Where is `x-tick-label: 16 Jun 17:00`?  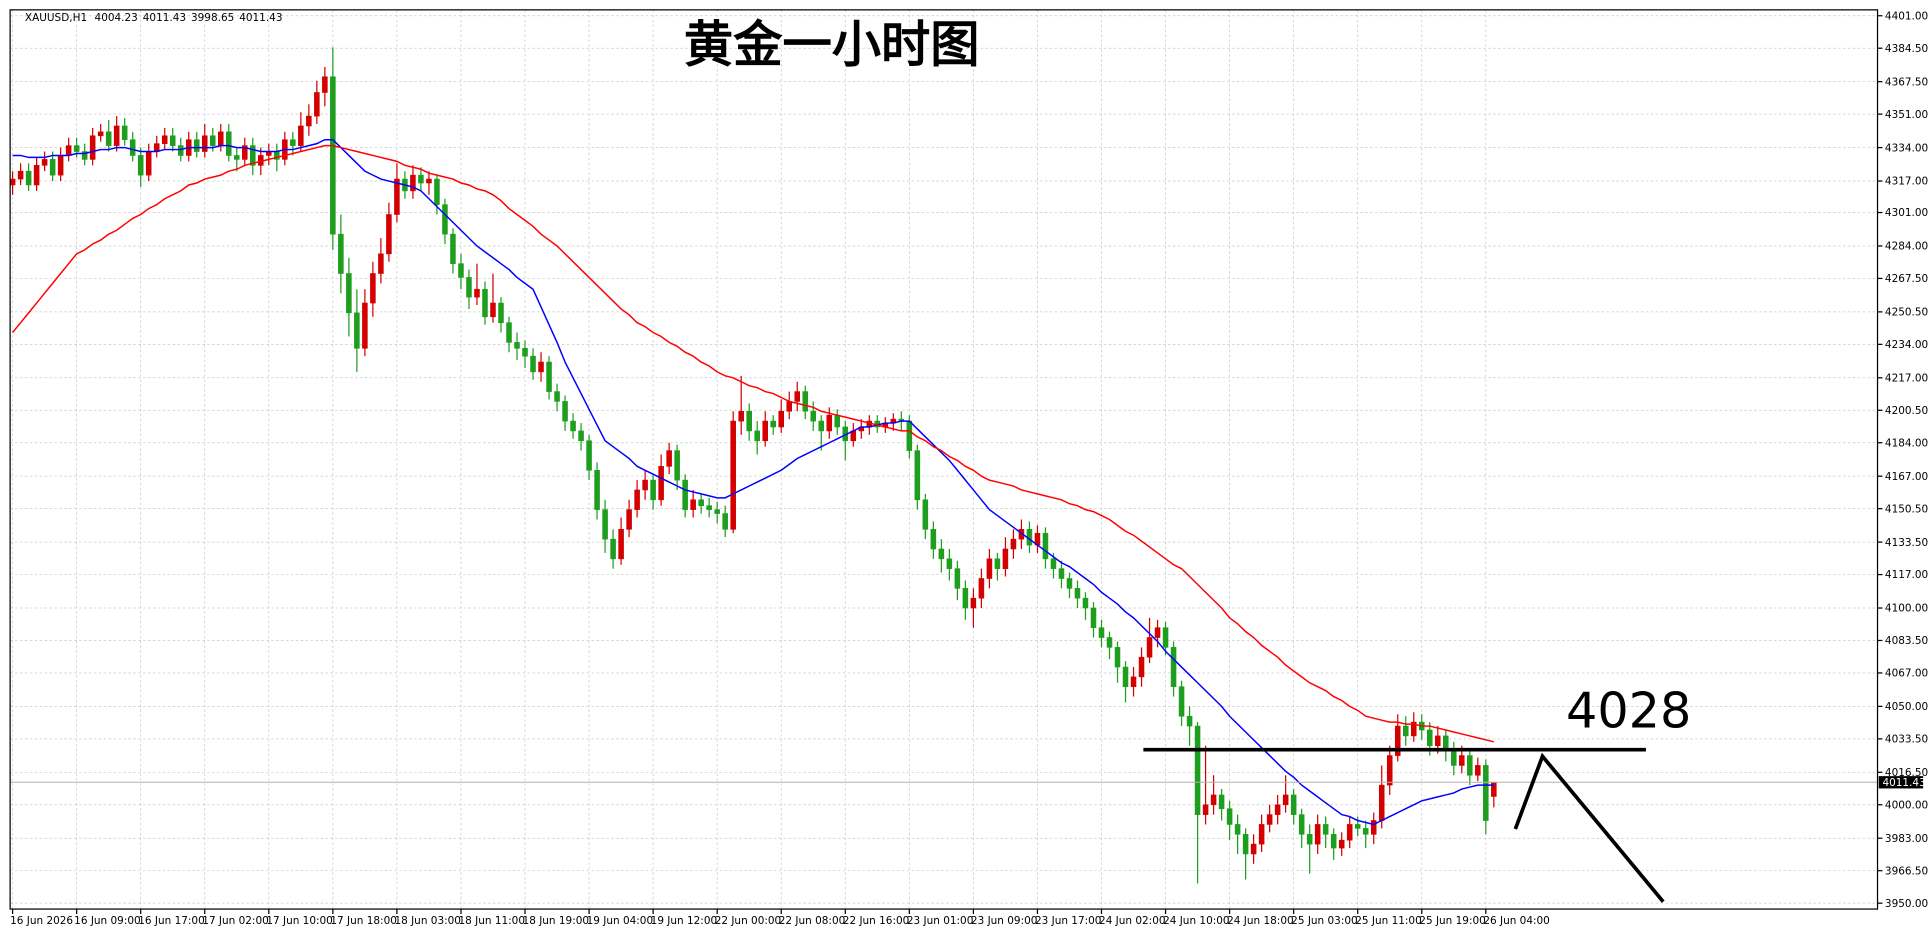
x-tick-label: 16 Jun 17:00 is located at coordinates (171, 921).